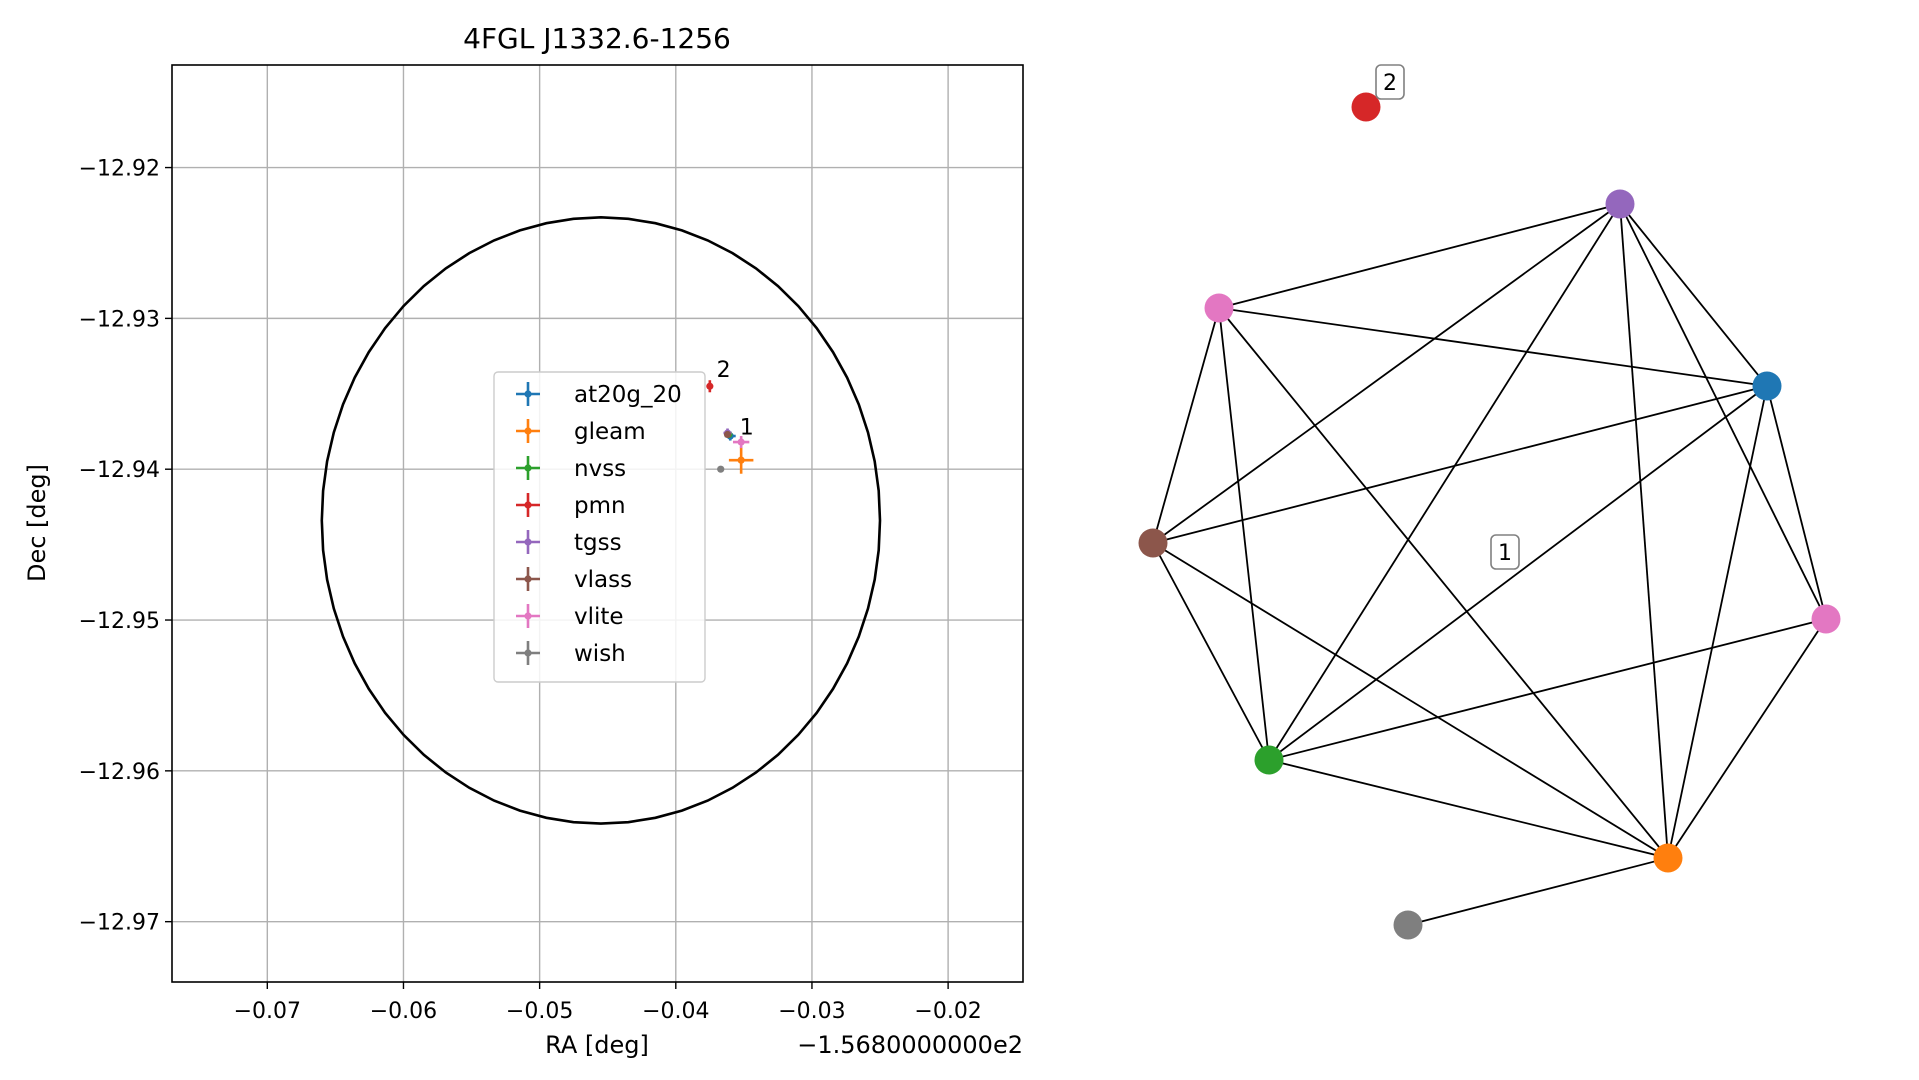 The image size is (1919, 1080). What do you see at coordinates (119, 319) in the screenshot?
I see `y-tick-label: −12.93` at bounding box center [119, 319].